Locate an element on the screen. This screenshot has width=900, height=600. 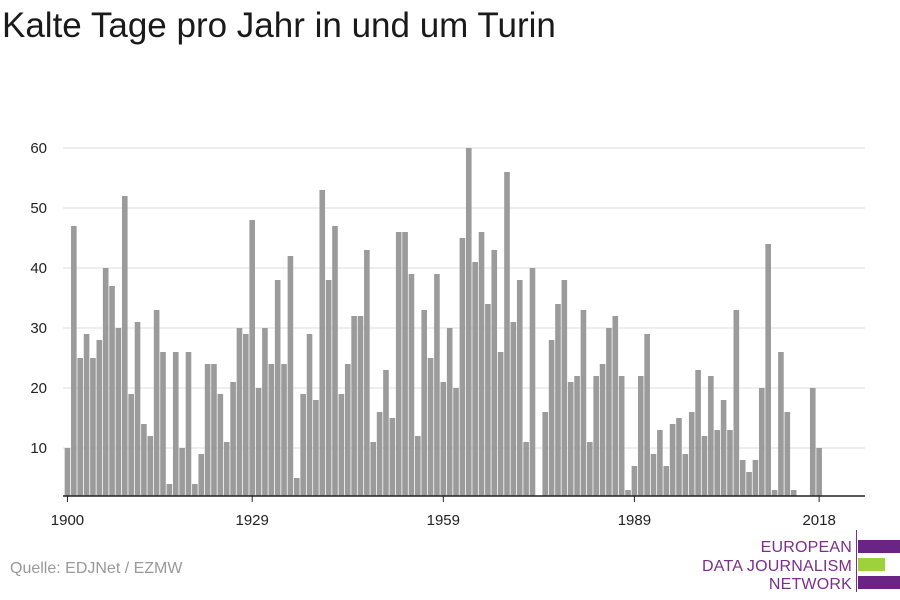
bar-1985 is located at coordinates (609, 412).